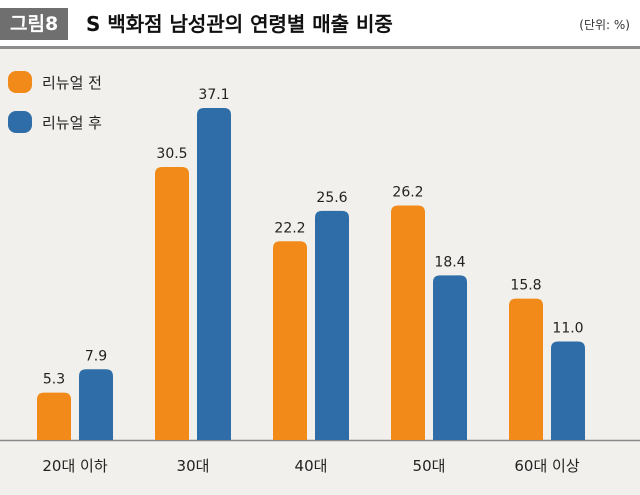 The width and height of the screenshot is (640, 495). Describe the element at coordinates (429, 466) in the screenshot. I see `x-tick-label-3: 50대` at that location.